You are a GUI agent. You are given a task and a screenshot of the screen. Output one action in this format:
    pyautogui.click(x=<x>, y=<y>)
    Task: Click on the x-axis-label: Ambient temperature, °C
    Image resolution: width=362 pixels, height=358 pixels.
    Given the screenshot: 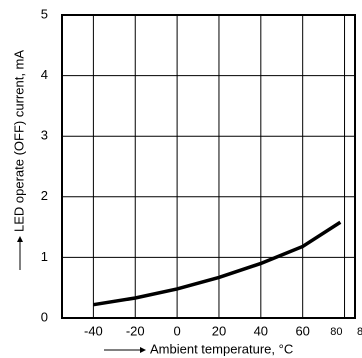 What is the action you would take?
    pyautogui.click(x=221, y=348)
    